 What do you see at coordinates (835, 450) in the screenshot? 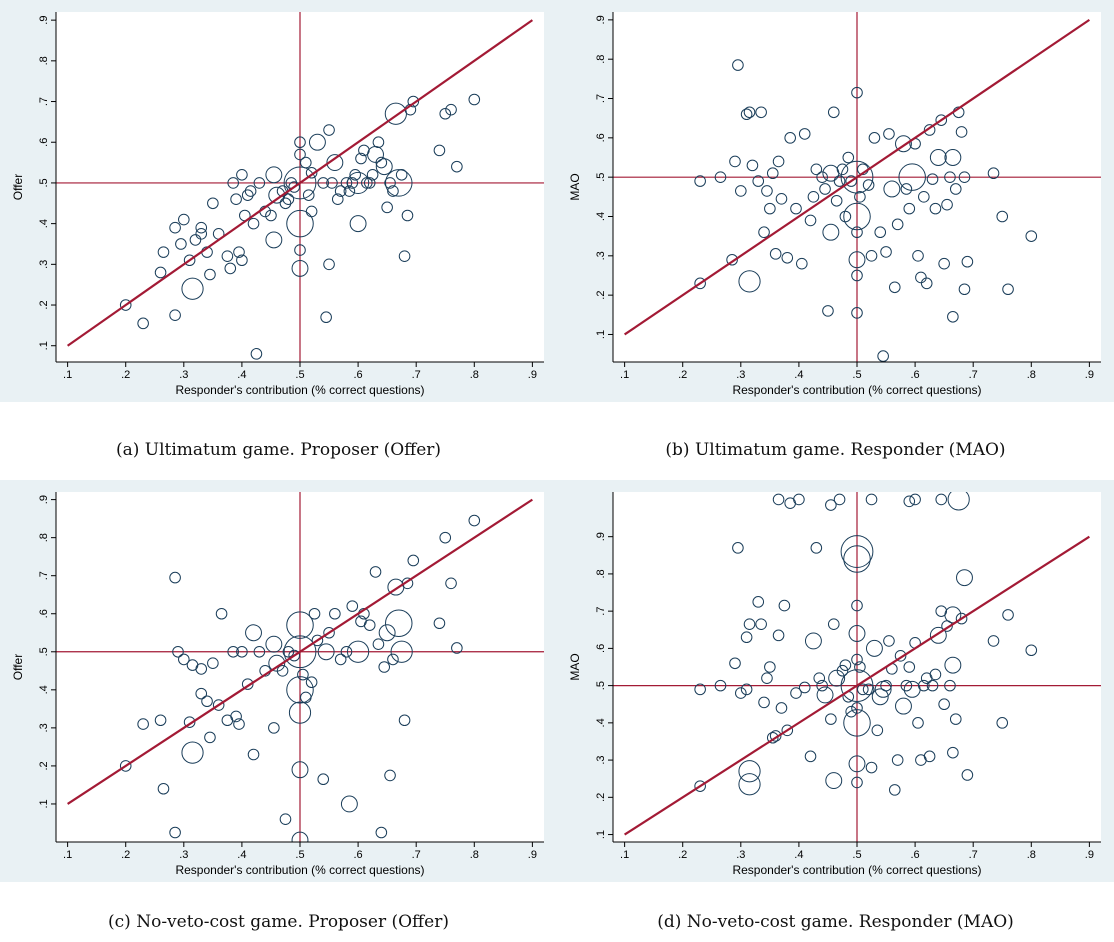
I see `caption-b: (b) Ultimatum game. Responder (MAO)` at bounding box center [835, 450].